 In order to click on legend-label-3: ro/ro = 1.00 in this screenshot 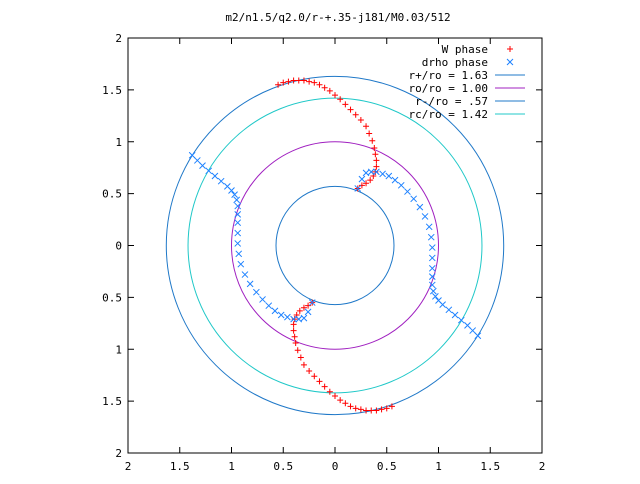, I will do `click(448, 88)`.